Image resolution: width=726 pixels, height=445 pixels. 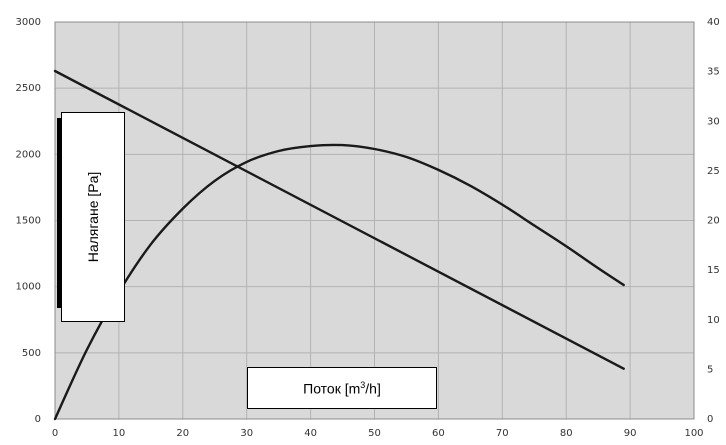 What do you see at coordinates (710, 419) in the screenshot?
I see `y2-tick-label: 0` at bounding box center [710, 419].